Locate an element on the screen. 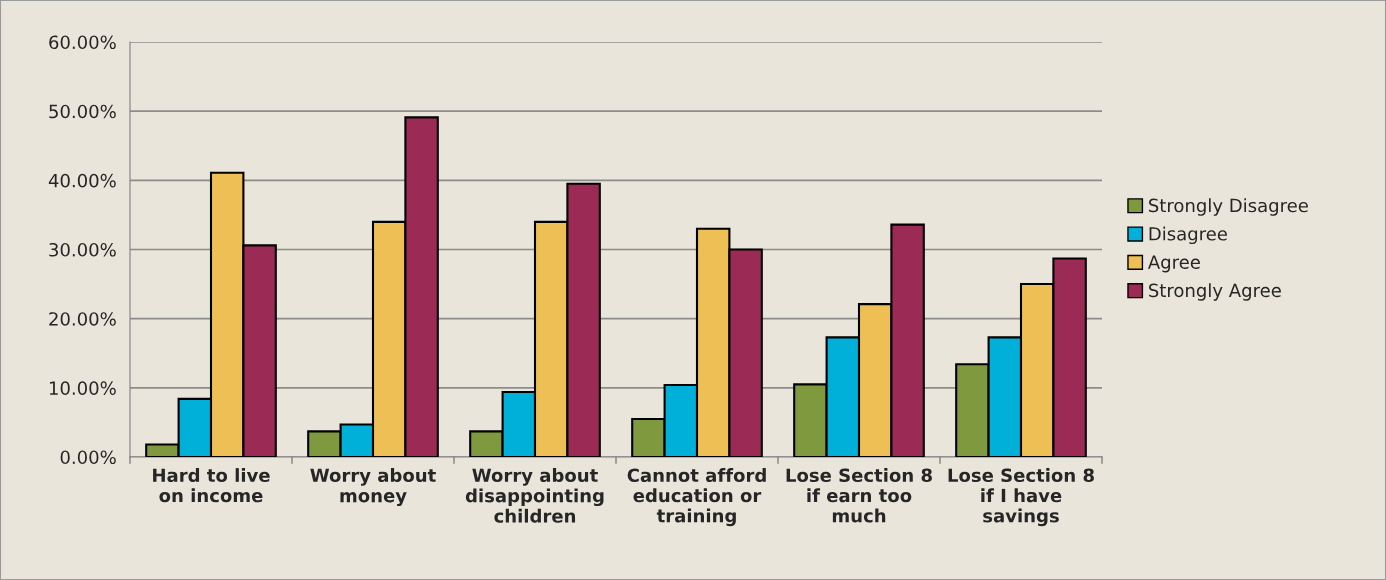 This screenshot has height=580, width=1386. legend-label: Disagree is located at coordinates (1188, 235).